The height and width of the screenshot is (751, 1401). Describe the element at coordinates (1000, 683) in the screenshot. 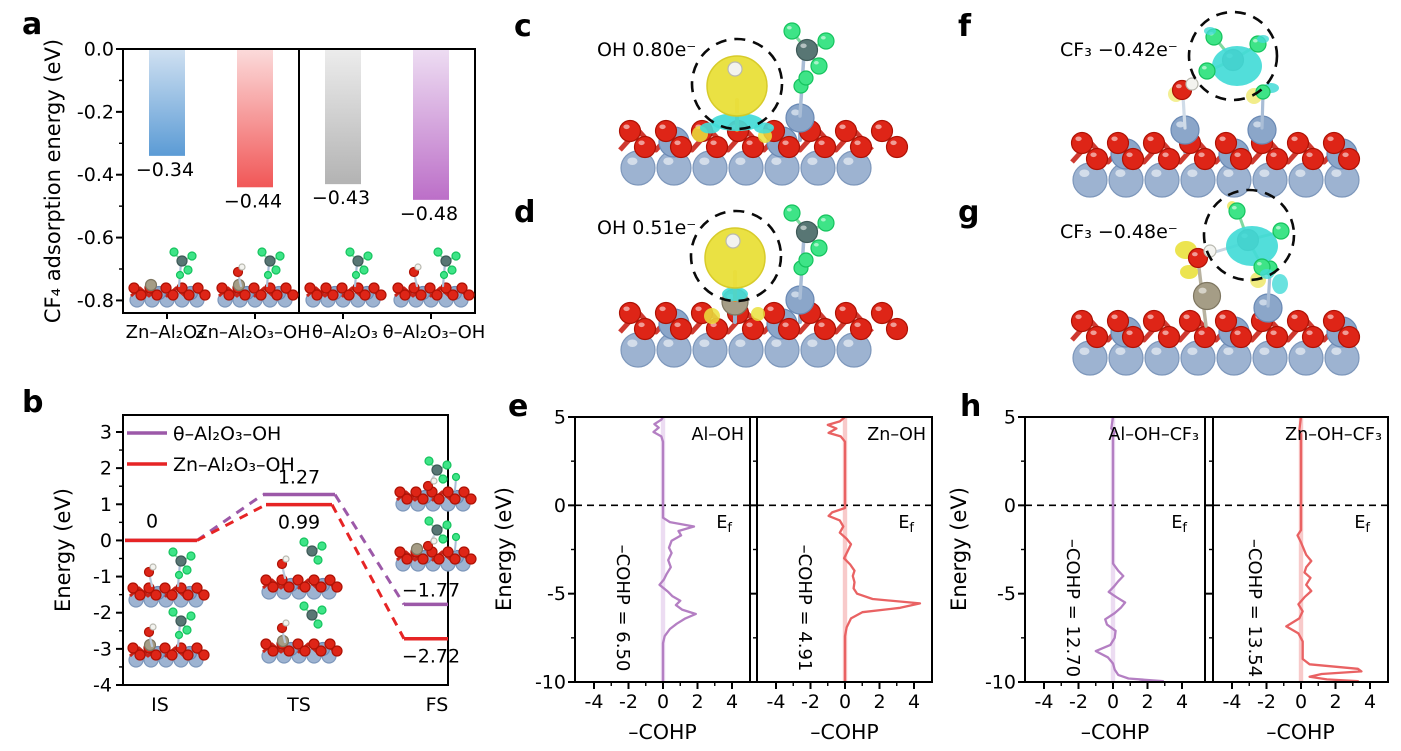

I see `y-tick-label: -10` at that location.